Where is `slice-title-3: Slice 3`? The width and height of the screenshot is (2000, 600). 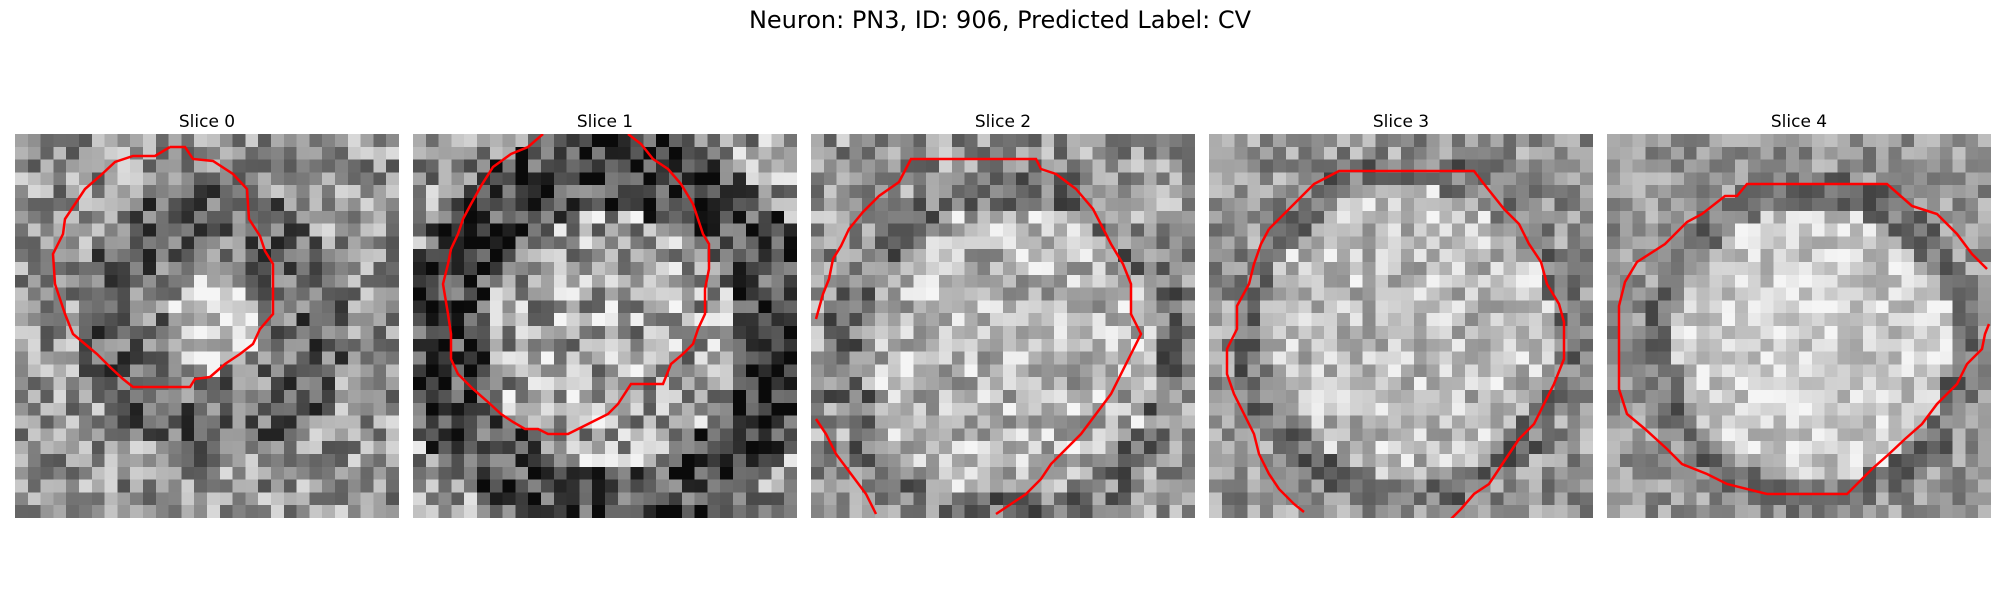 slice-title-3: Slice 3 is located at coordinates (1401, 122).